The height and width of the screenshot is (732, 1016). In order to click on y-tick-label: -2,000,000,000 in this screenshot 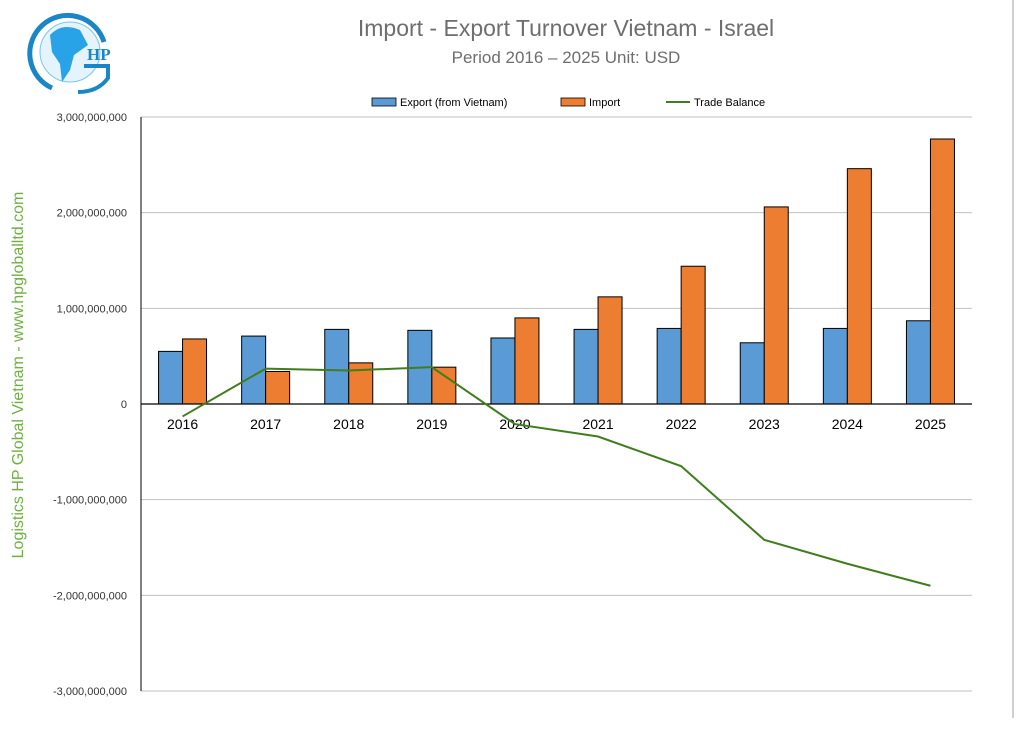, I will do `click(90, 596)`.